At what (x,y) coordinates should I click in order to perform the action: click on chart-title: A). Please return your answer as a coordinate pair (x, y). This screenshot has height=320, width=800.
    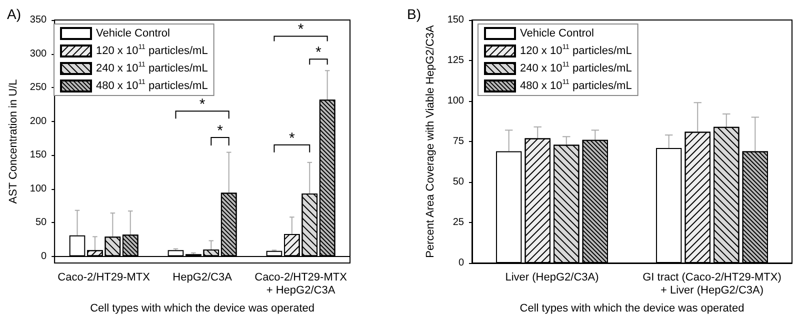
    Looking at the image, I should click on (14, 14).